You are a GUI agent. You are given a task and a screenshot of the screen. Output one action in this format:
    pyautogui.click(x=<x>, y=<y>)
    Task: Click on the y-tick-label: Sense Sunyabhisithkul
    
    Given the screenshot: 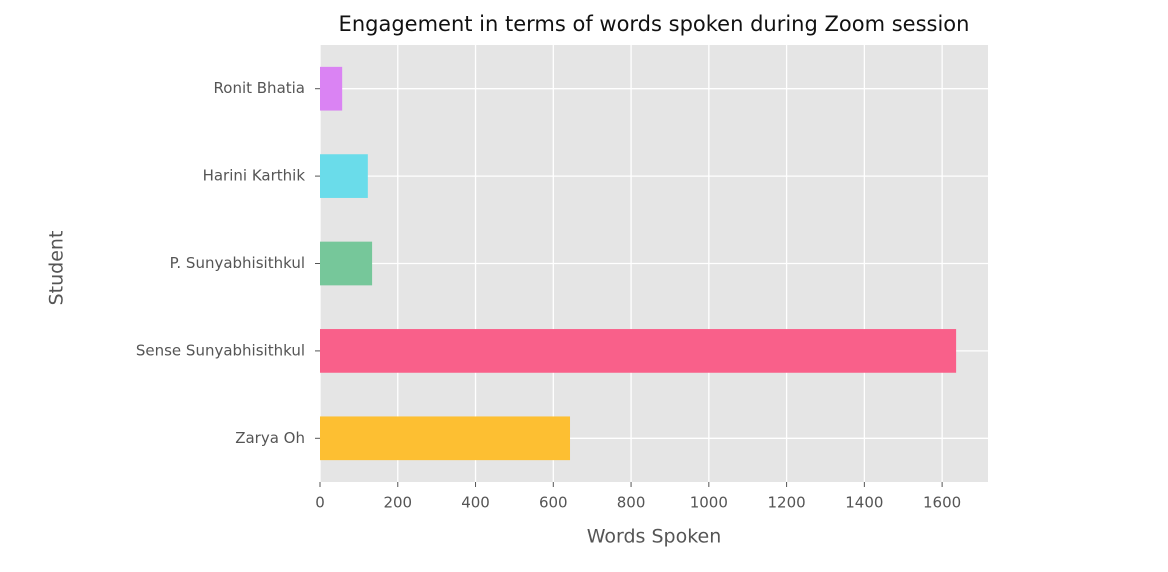 What is the action you would take?
    pyautogui.click(x=220, y=350)
    